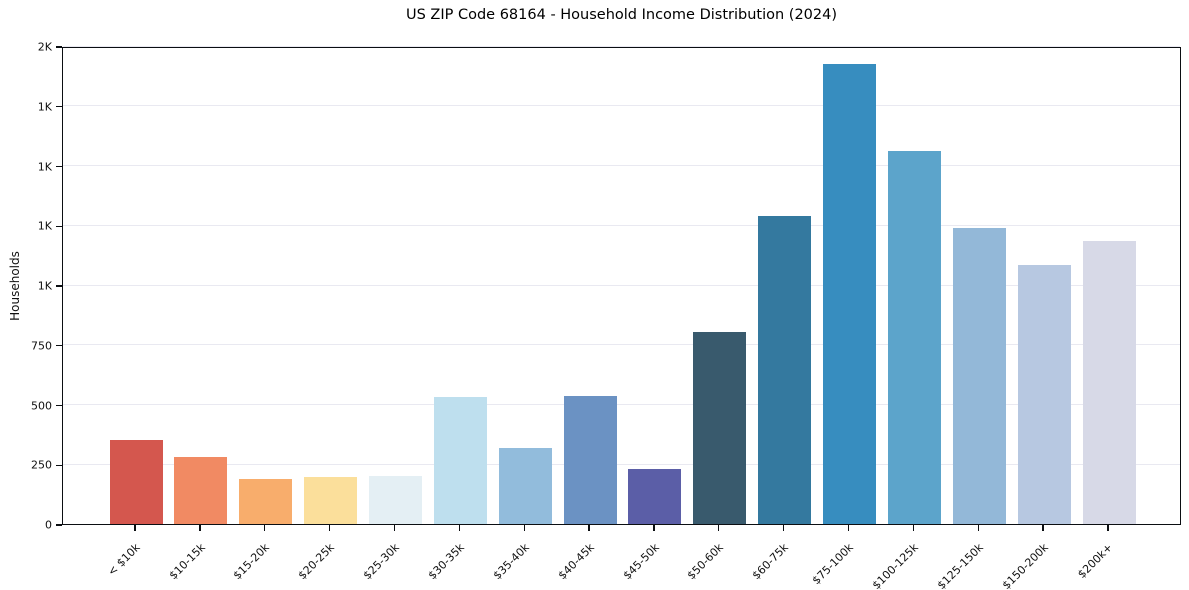 This screenshot has height=590, width=1189. I want to click on x-tick-label: $10-15k, so click(187, 561).